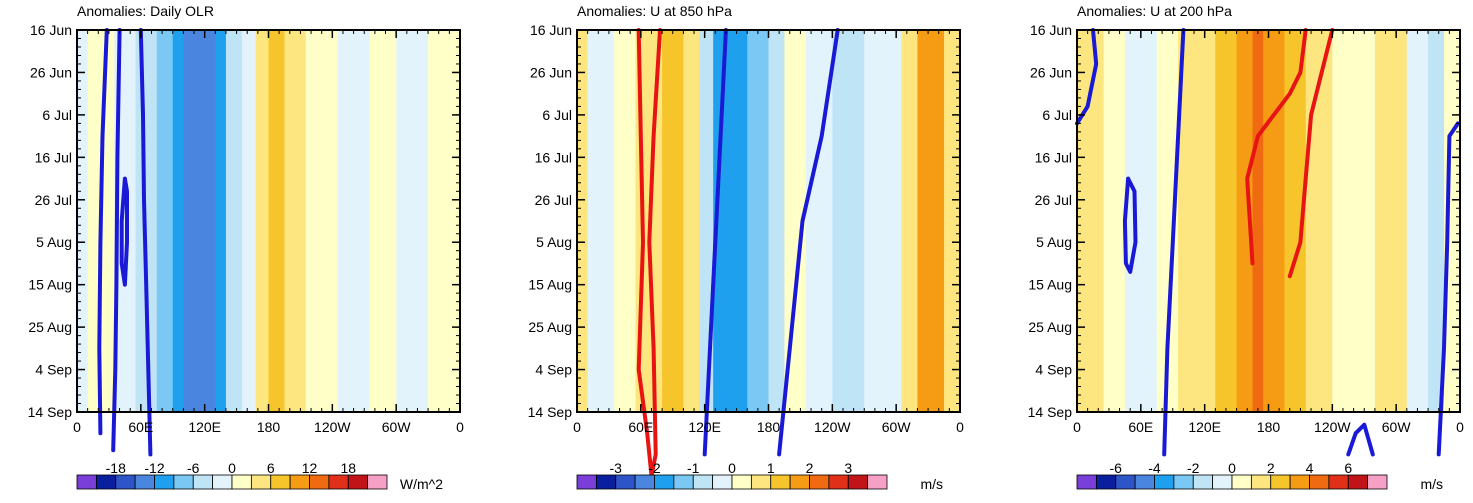 This screenshot has height=503, width=1473. I want to click on colorbar-label: 0, so click(732, 468).